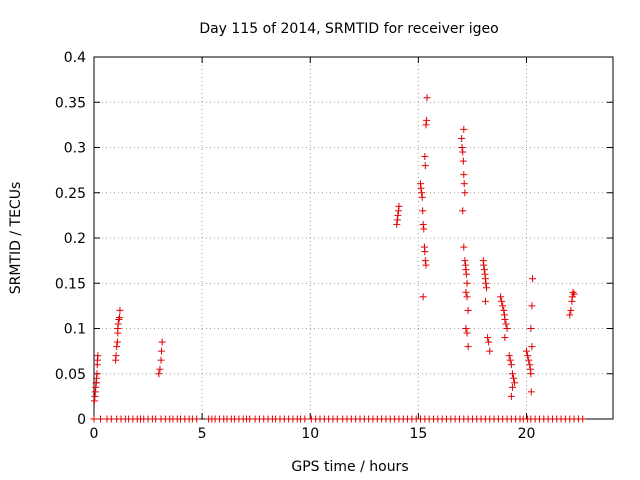  What do you see at coordinates (70, 103) in the screenshot?
I see `y-tick-label: 0.35` at bounding box center [70, 103].